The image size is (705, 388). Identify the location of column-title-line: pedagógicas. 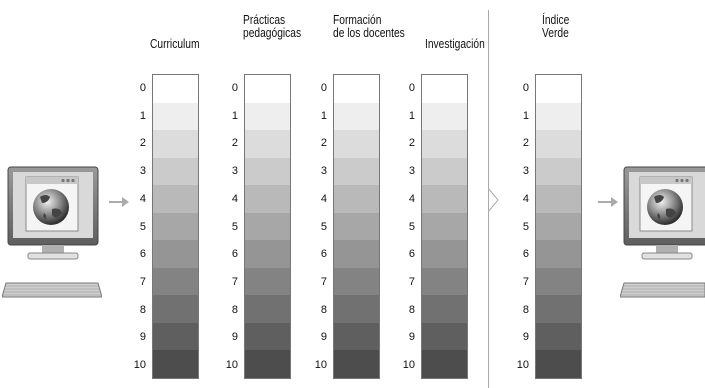
(272, 33).